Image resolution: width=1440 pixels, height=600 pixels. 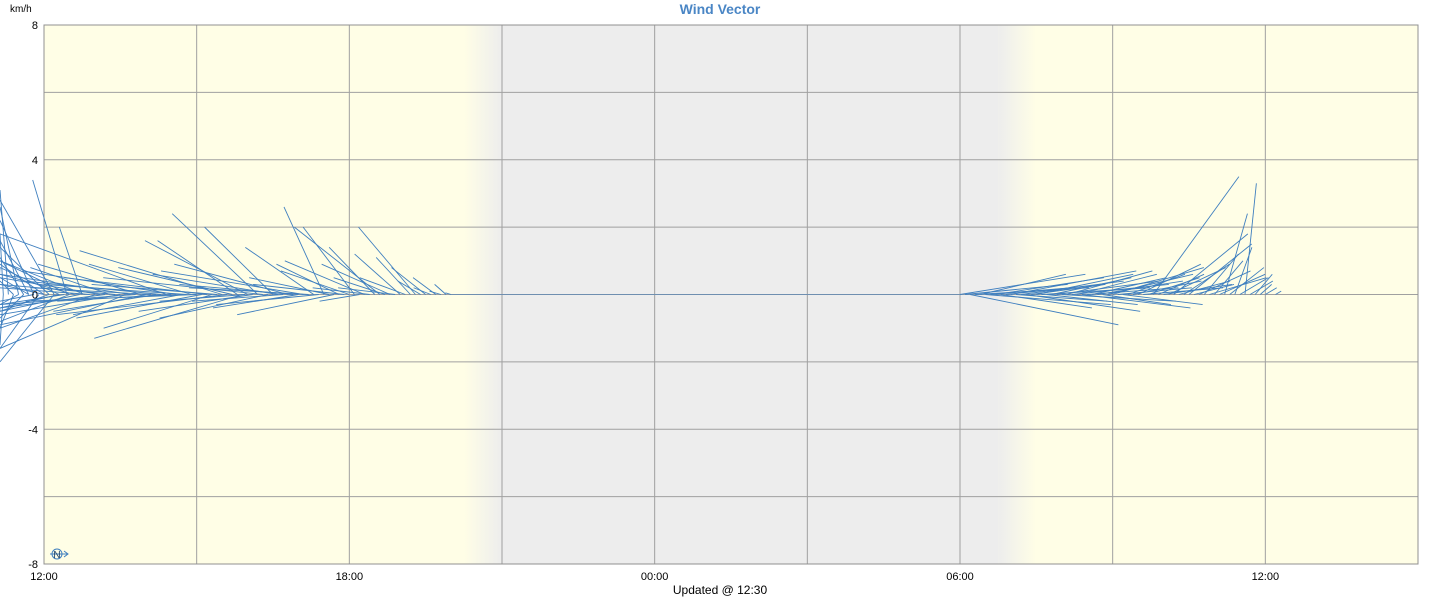 I want to click on y-tick-label: 4, so click(x=35, y=161).